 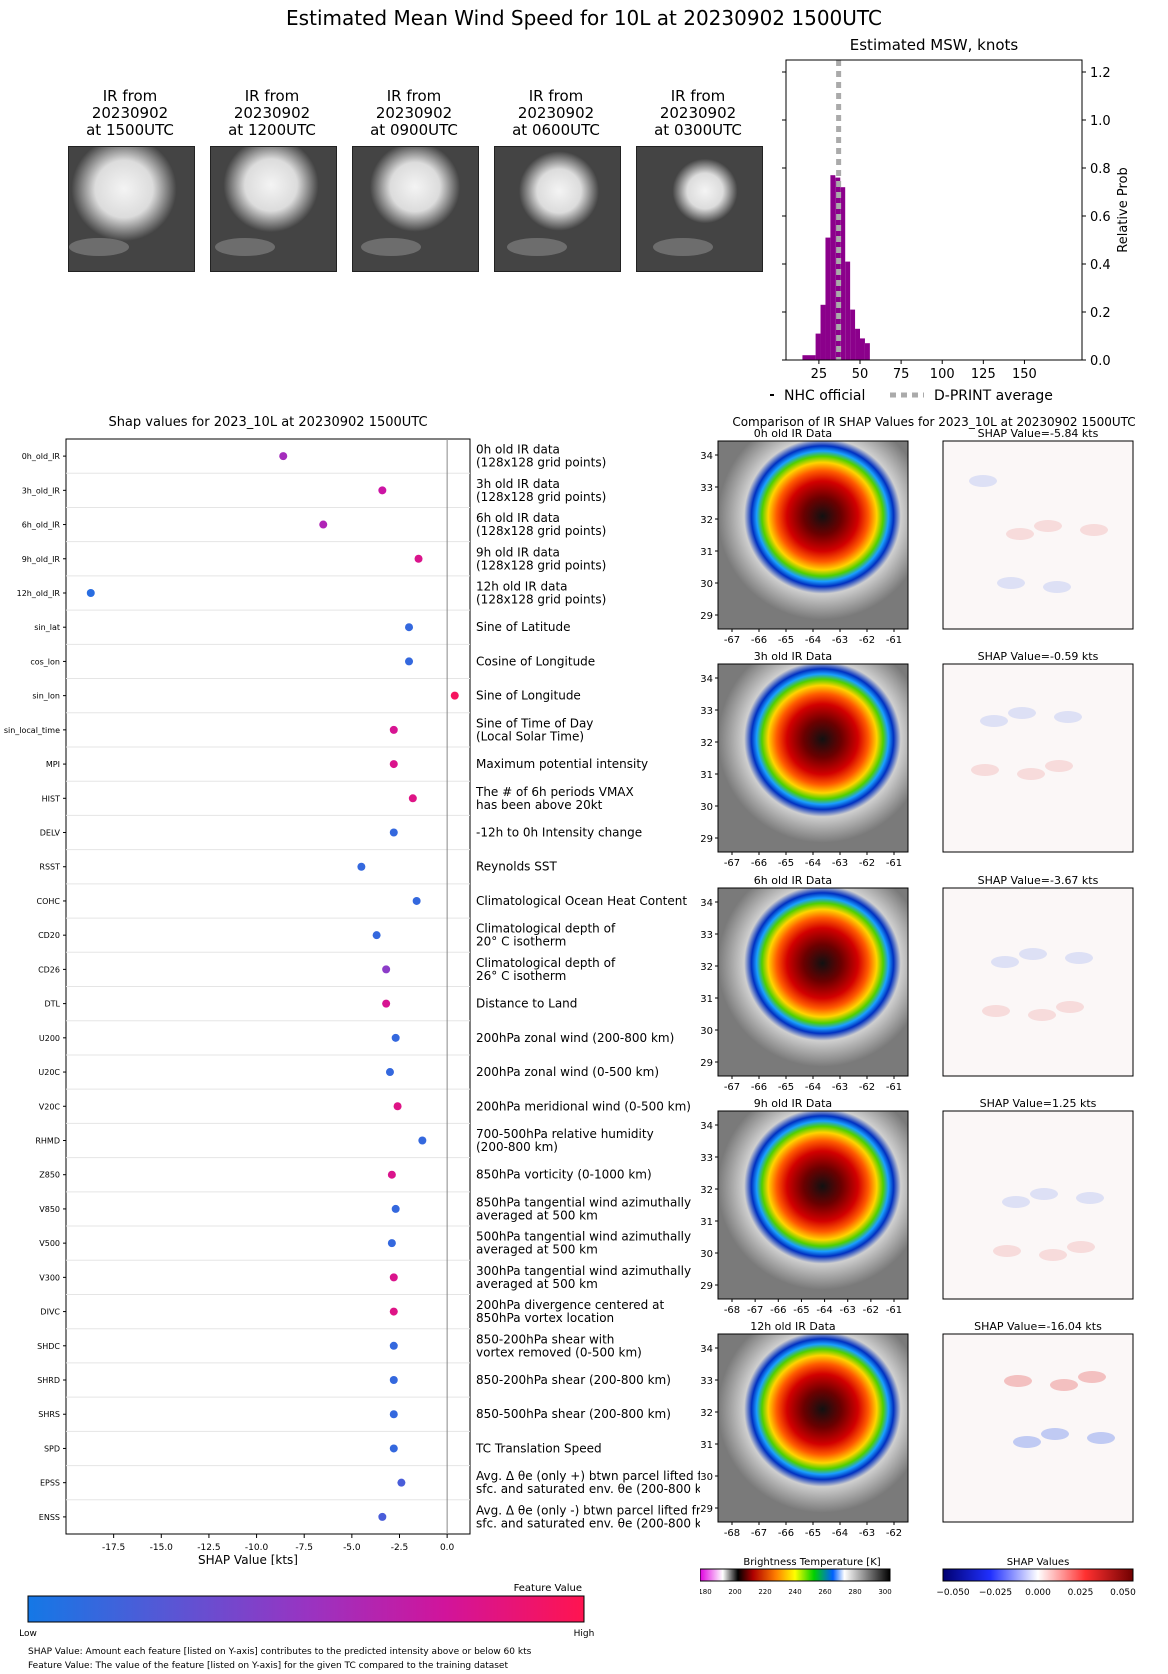 What do you see at coordinates (545, 1318) in the screenshot?
I see `feature-description: 850hPa vortex location` at bounding box center [545, 1318].